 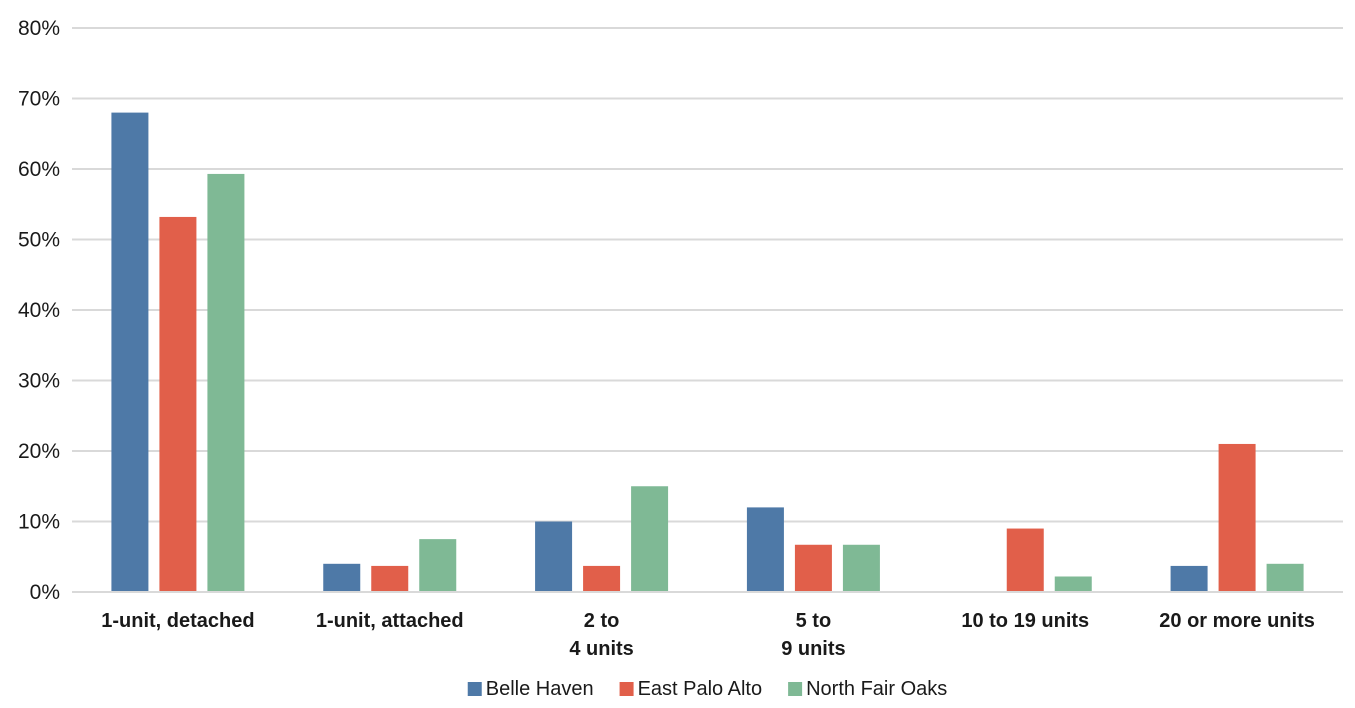 What do you see at coordinates (1025, 621) in the screenshot?
I see `x-tick-label: 10 to 19 units` at bounding box center [1025, 621].